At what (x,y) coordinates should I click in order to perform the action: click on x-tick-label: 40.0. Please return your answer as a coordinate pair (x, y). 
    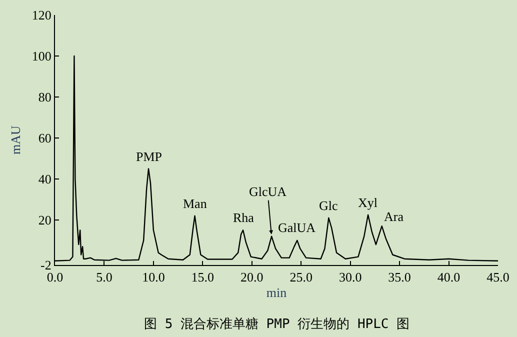
    Looking at the image, I should click on (448, 277).